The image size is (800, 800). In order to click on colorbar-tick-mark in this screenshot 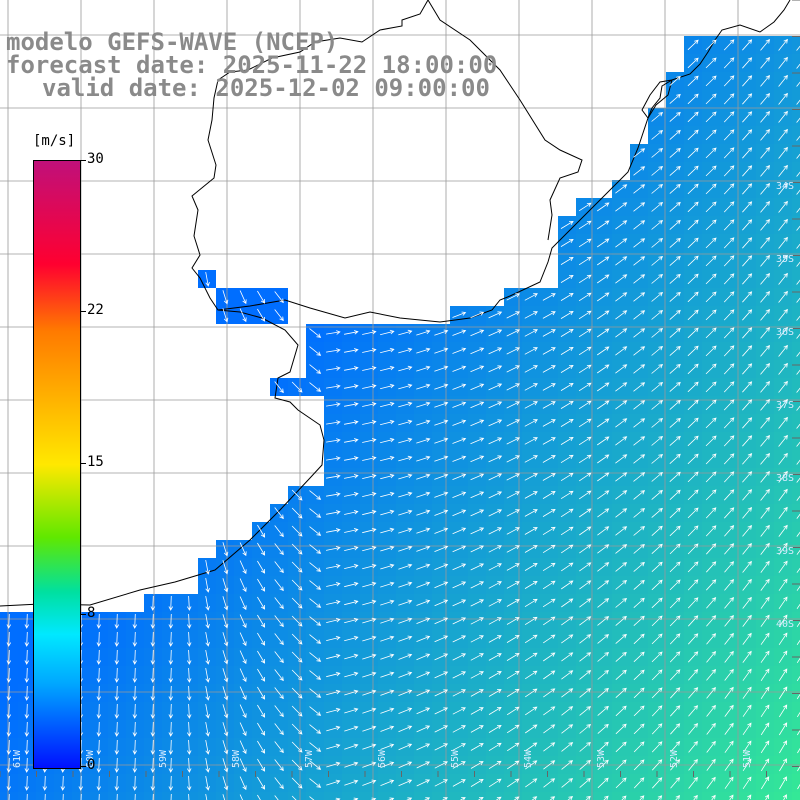, I will do `click(83, 463)`.